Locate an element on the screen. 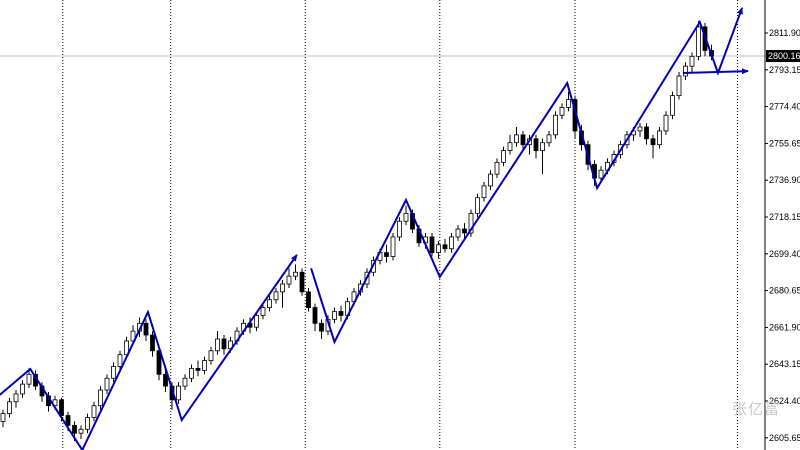 This screenshot has width=800, height=450. y-tick-label: 2661.90 is located at coordinates (784, 327).